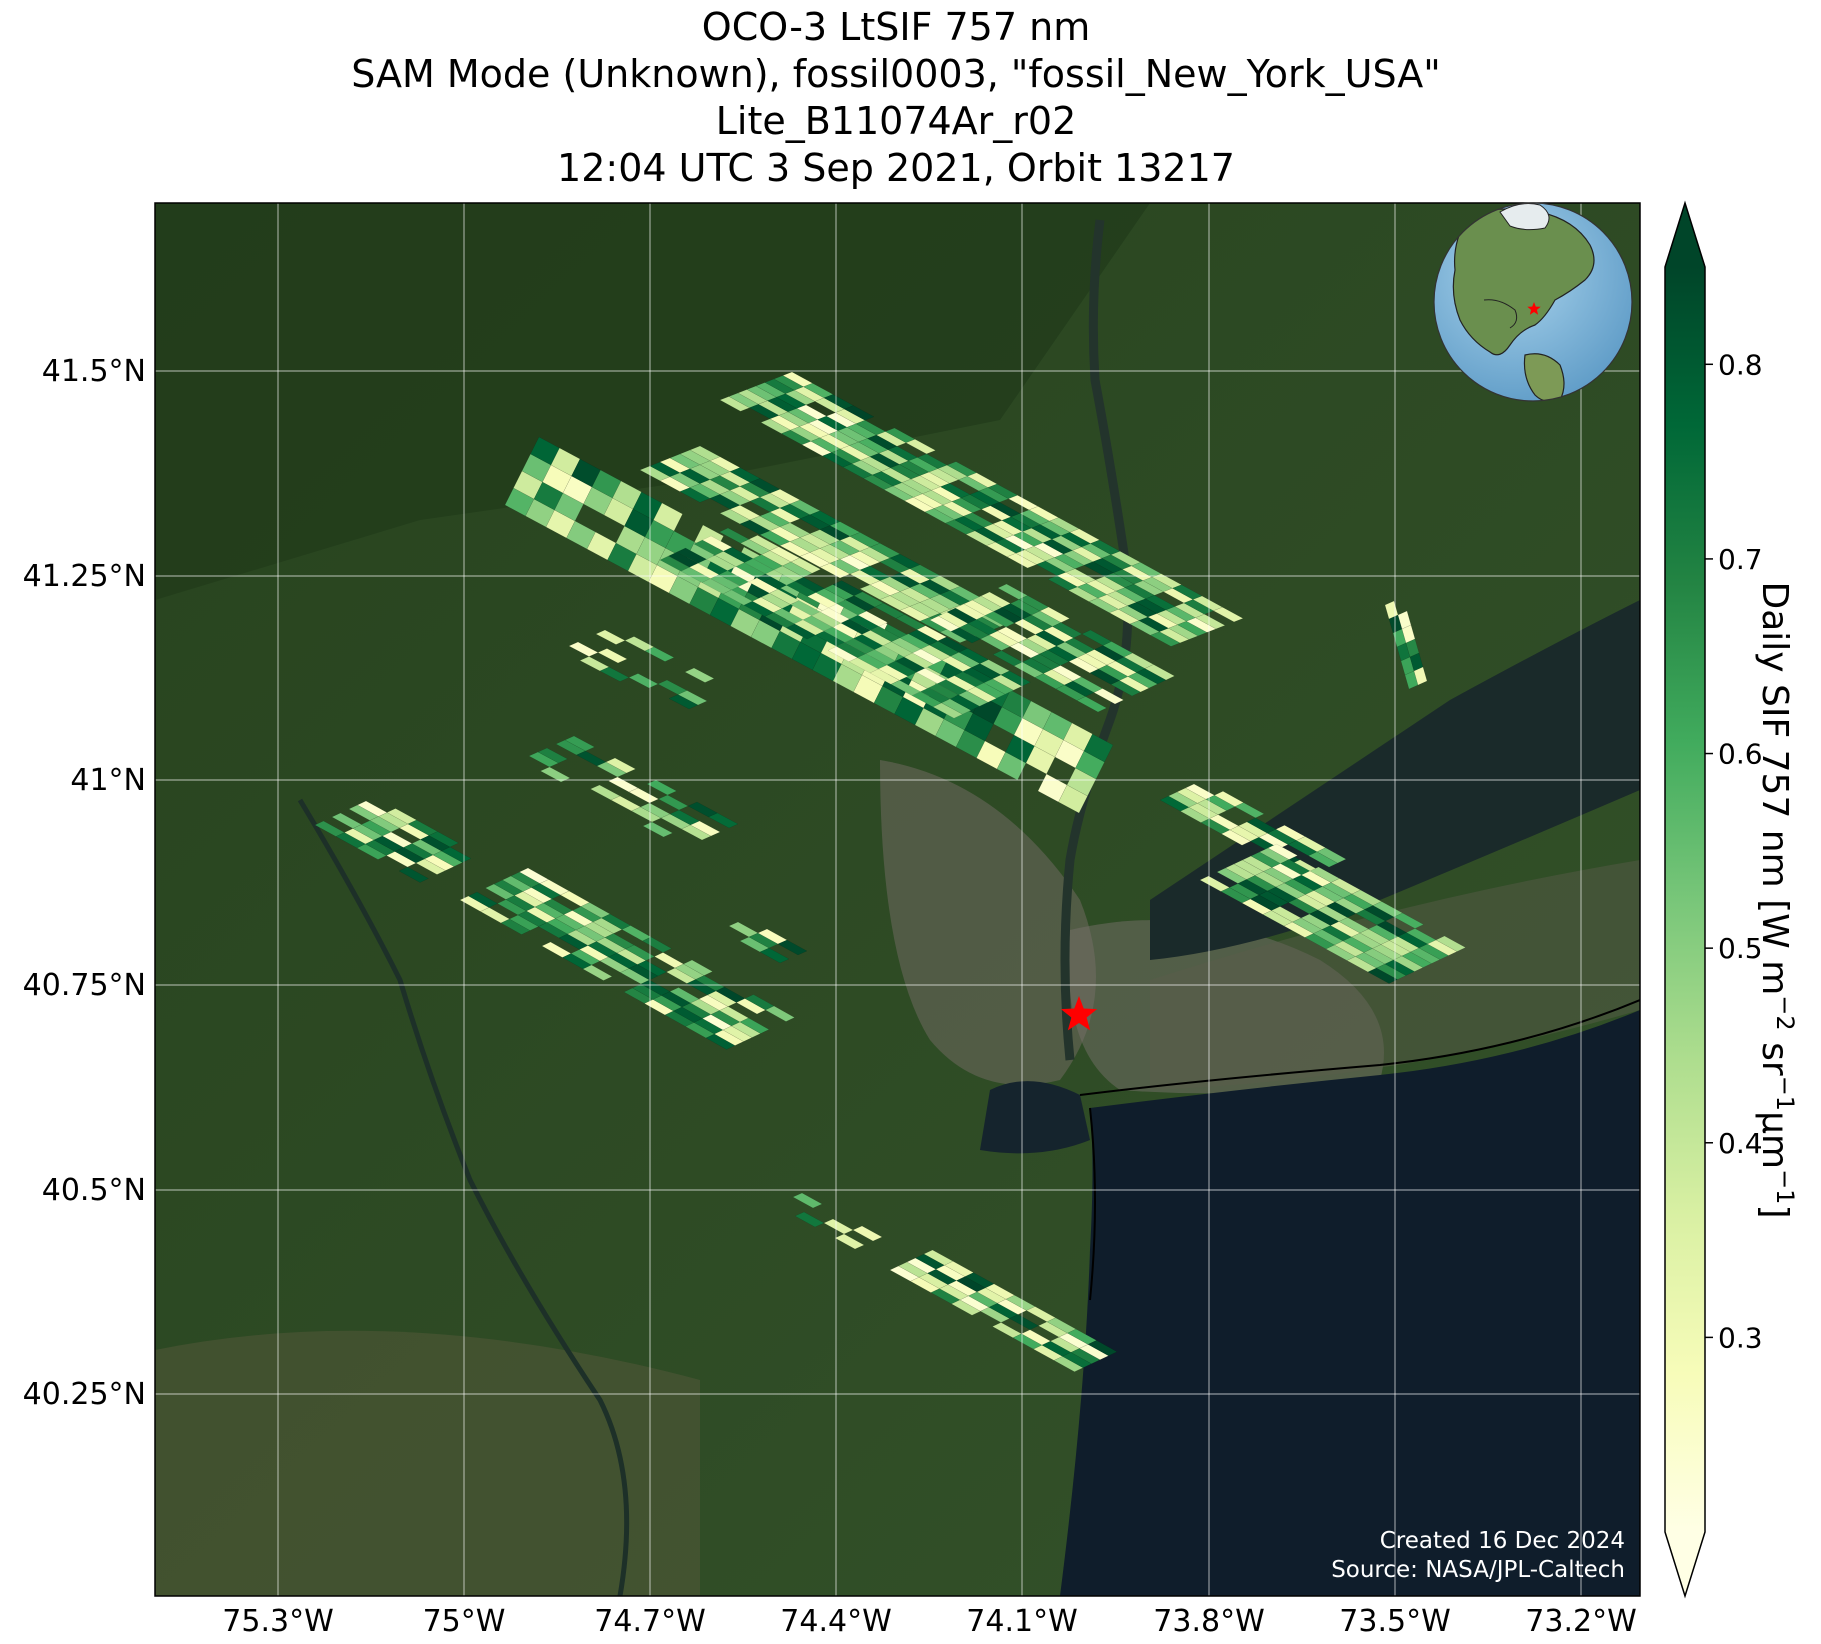  I want to click on lon-tick-label: 75.3°W, so click(277, 1621).